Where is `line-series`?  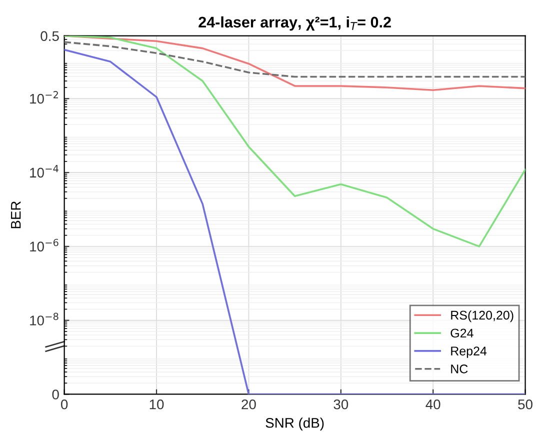
line-series is located at coordinates (295, 59).